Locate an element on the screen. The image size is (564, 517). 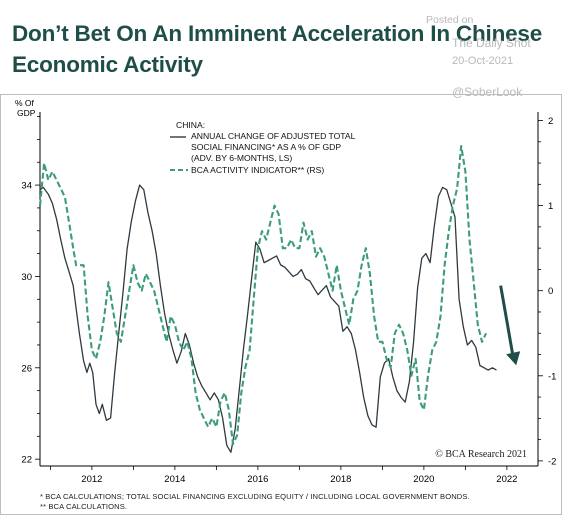
left-axis-label: % Of GDP is located at coordinates (25, 108).